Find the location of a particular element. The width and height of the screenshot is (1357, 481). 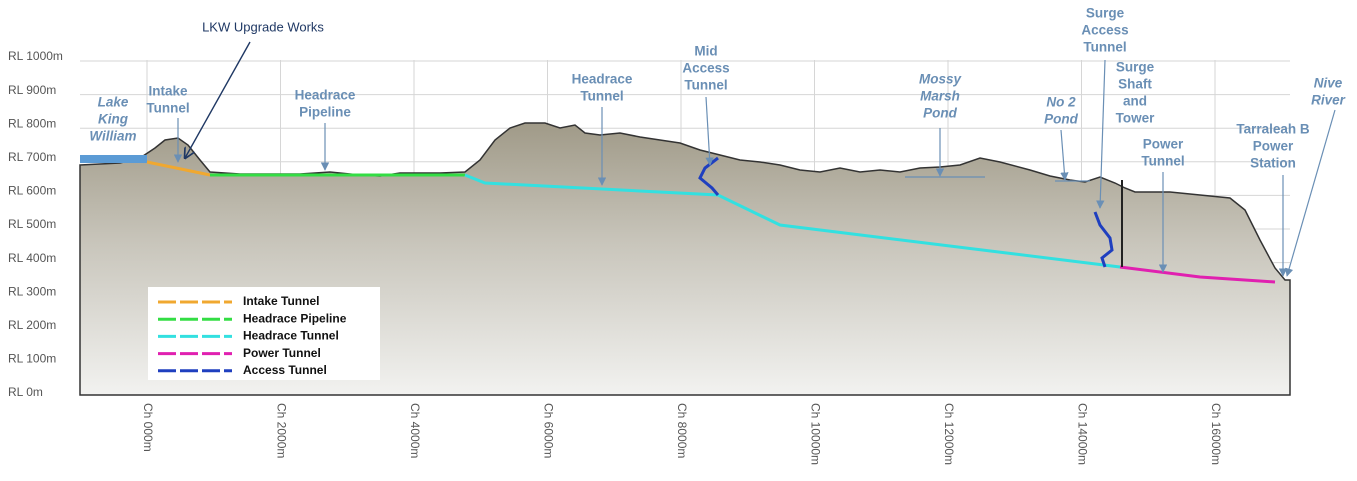

label: Intake is located at coordinates (168, 91).